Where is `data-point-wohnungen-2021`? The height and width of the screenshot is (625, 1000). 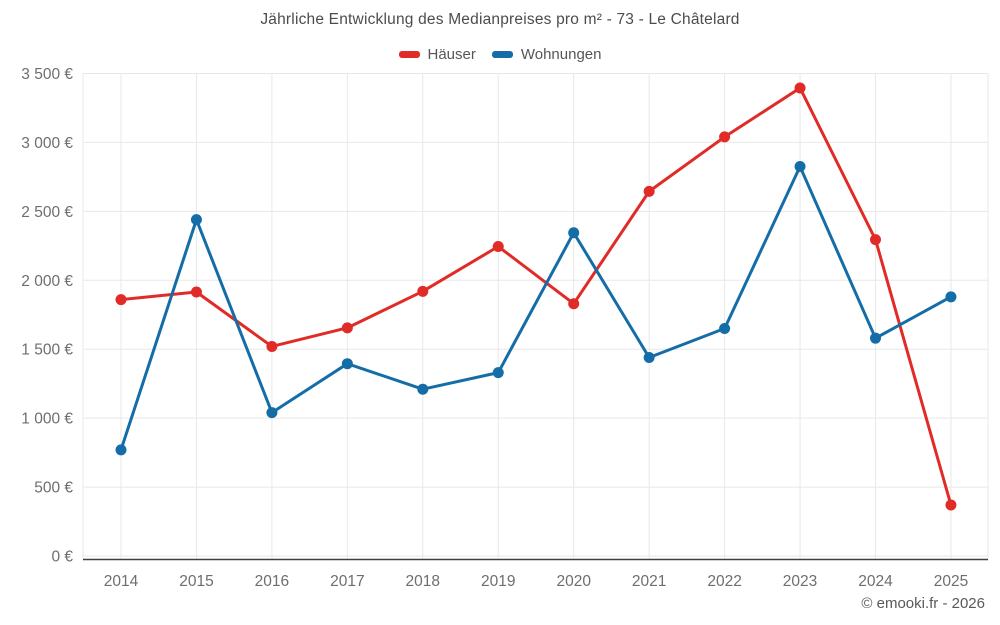
data-point-wohnungen-2021 is located at coordinates (649, 357).